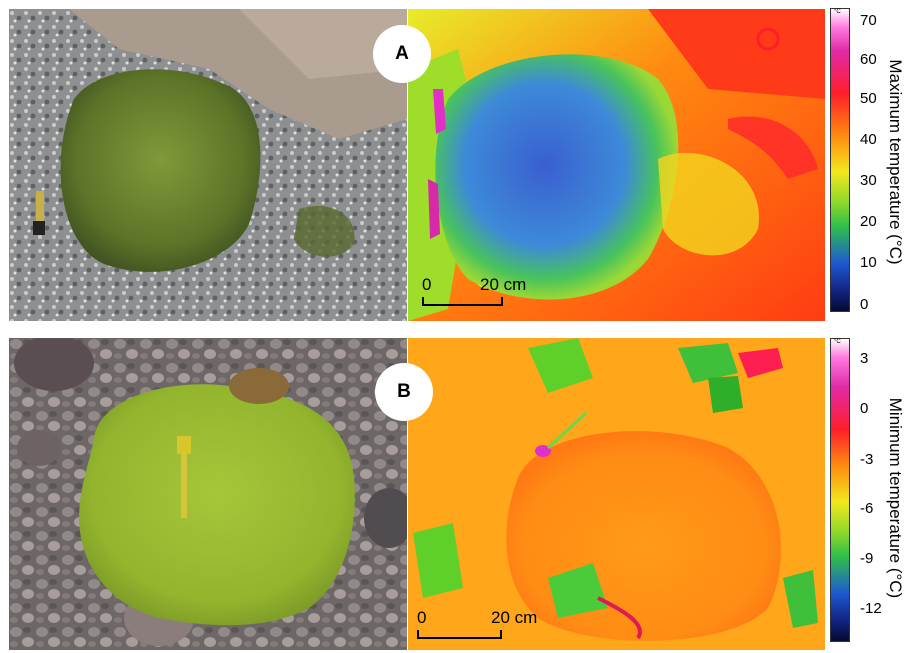 The image size is (914, 653). What do you see at coordinates (867, 558) in the screenshot?
I see `colorbar-tick: -9` at bounding box center [867, 558].